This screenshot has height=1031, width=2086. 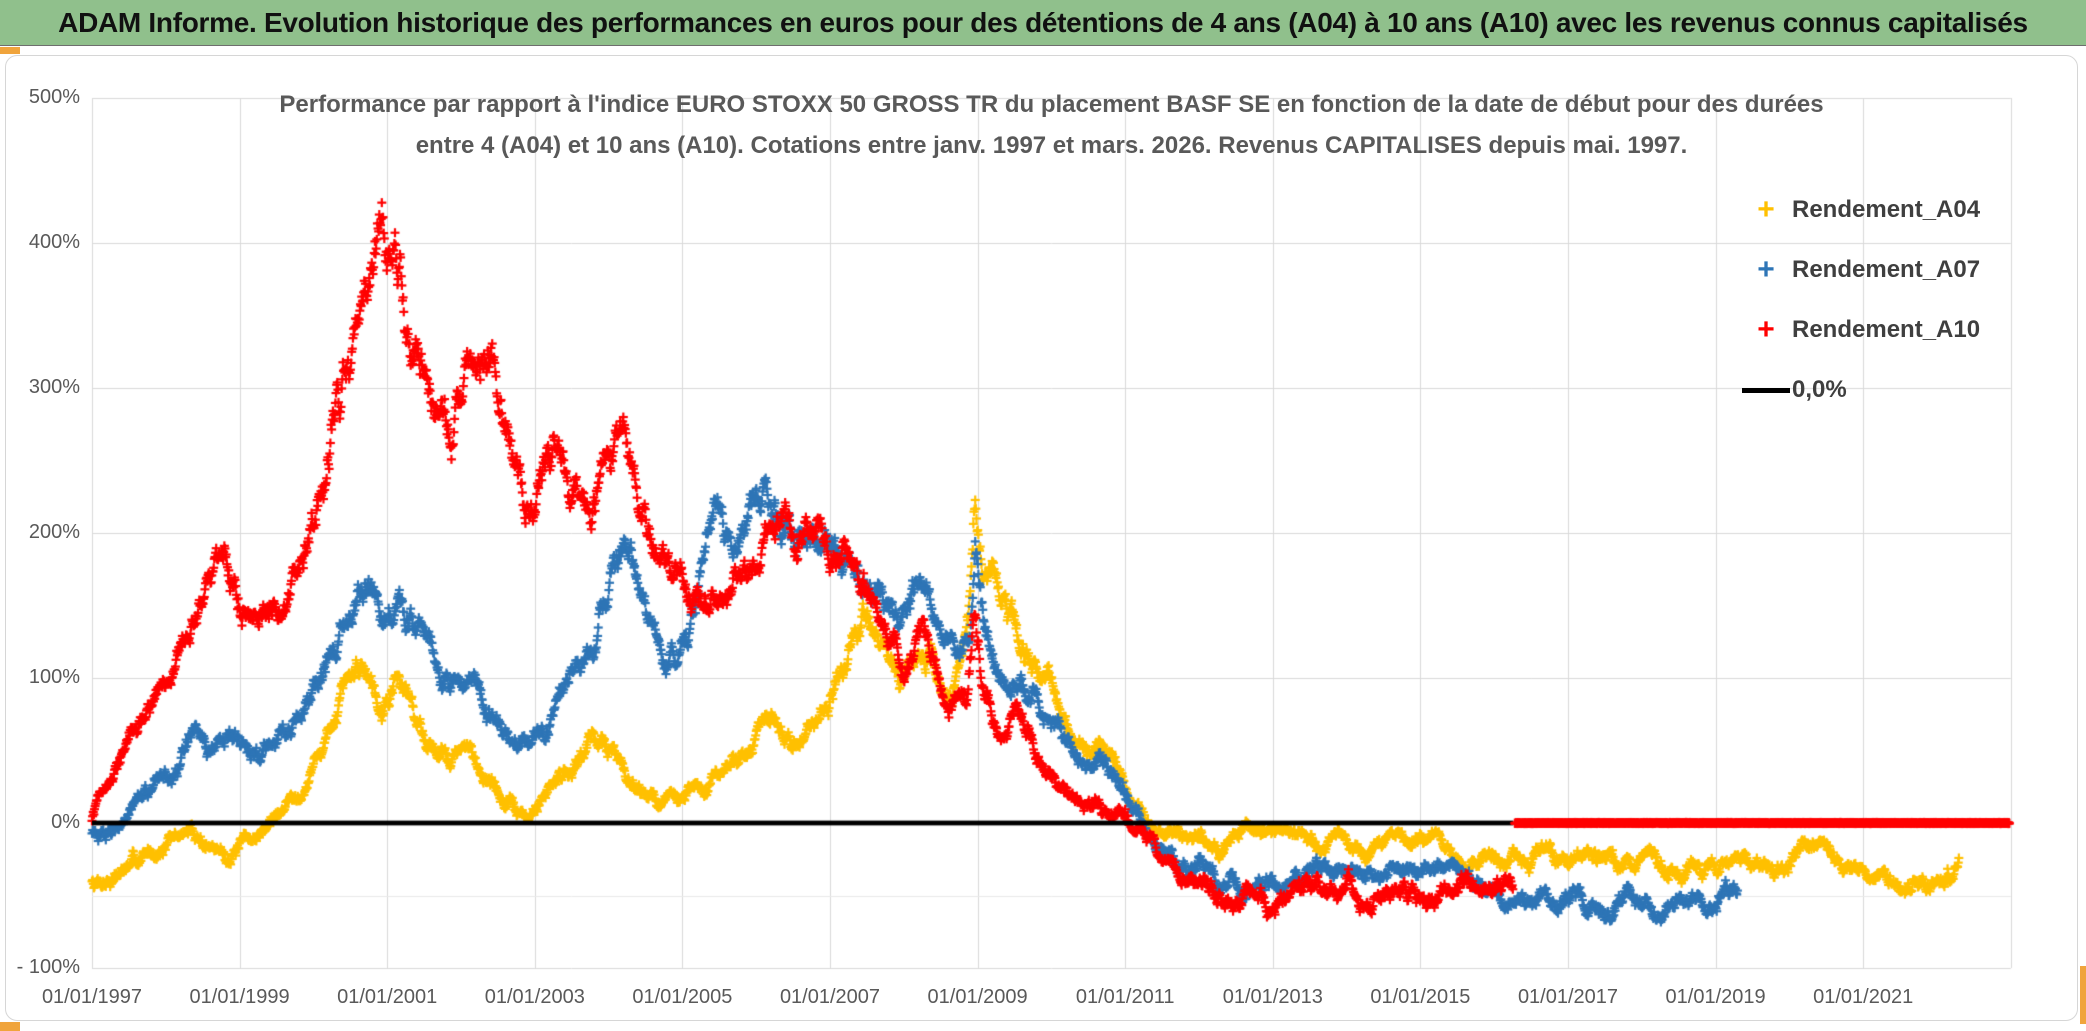 I want to click on legend-item-label: Rendement_A04, so click(x=1886, y=209).